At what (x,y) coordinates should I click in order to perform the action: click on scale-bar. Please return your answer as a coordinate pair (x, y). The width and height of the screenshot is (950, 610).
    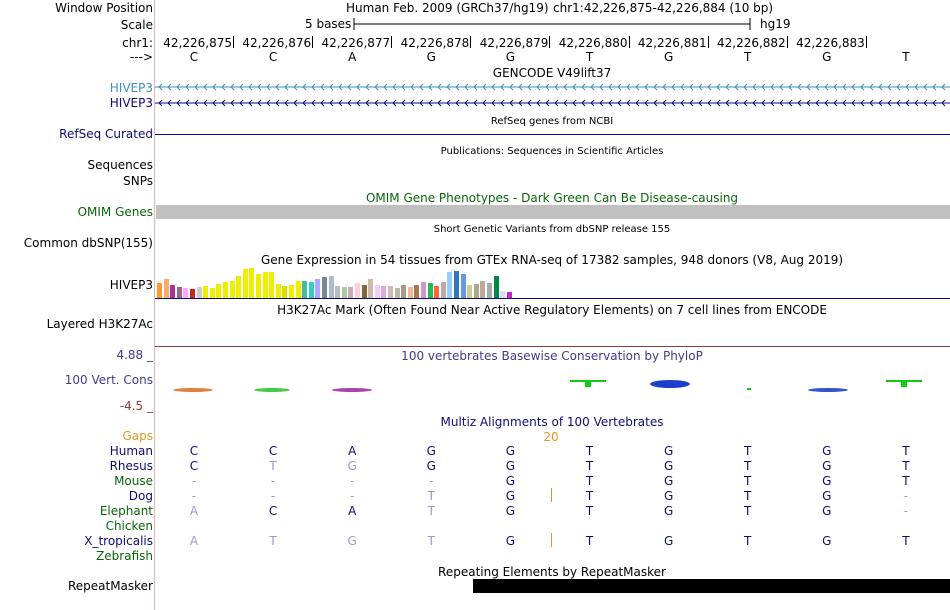
    Looking at the image, I should click on (552, 24).